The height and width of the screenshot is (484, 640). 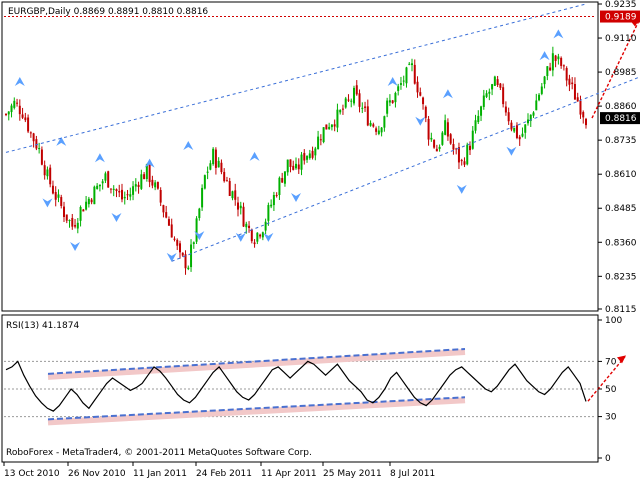 I want to click on price-tick-label: 0.8485, so click(x=621, y=209).